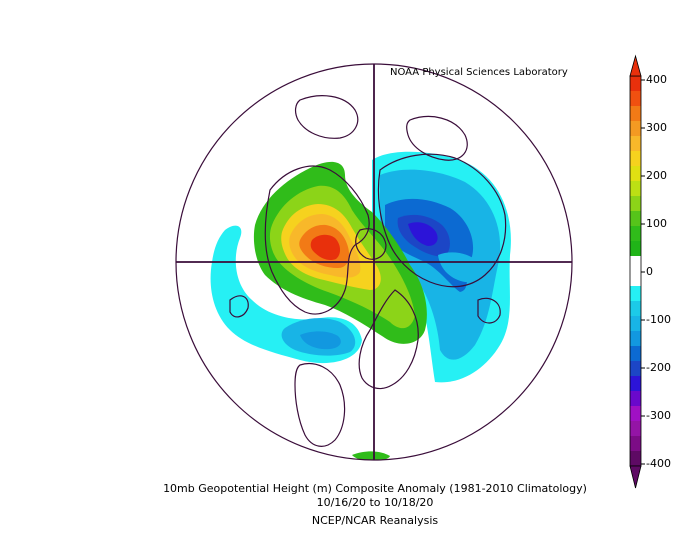 The height and width of the screenshot is (542, 700). What do you see at coordinates (325, 247) in the screenshot?
I see `positive-anomaly-max` at bounding box center [325, 247].